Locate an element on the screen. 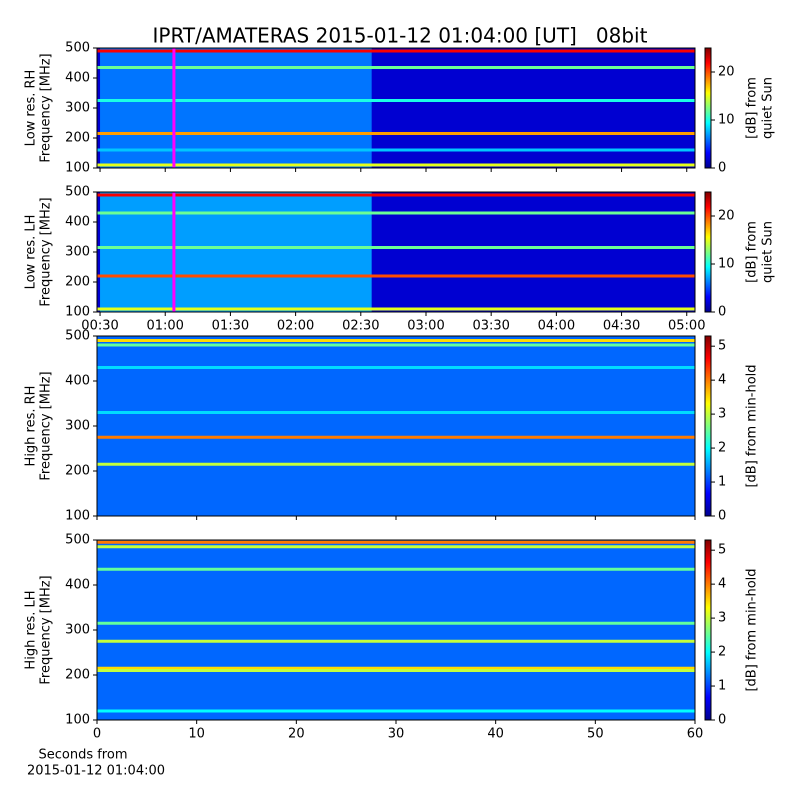 This screenshot has width=800, height=804. y-axis-label: Low res. LH is located at coordinates (31, 252).